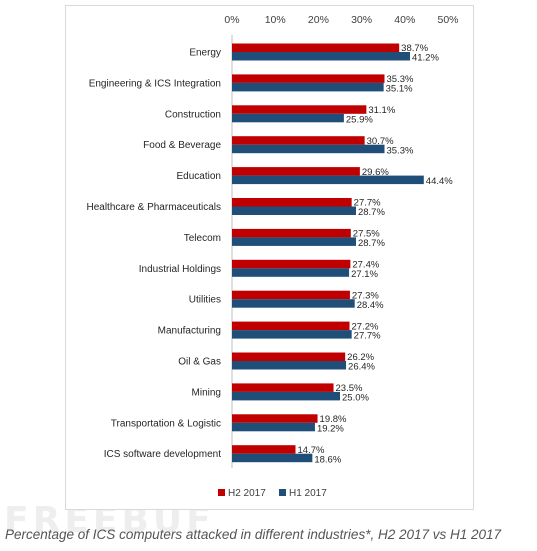 This screenshot has height=551, width=537. I want to click on data-label: 29.6%, so click(375, 172).